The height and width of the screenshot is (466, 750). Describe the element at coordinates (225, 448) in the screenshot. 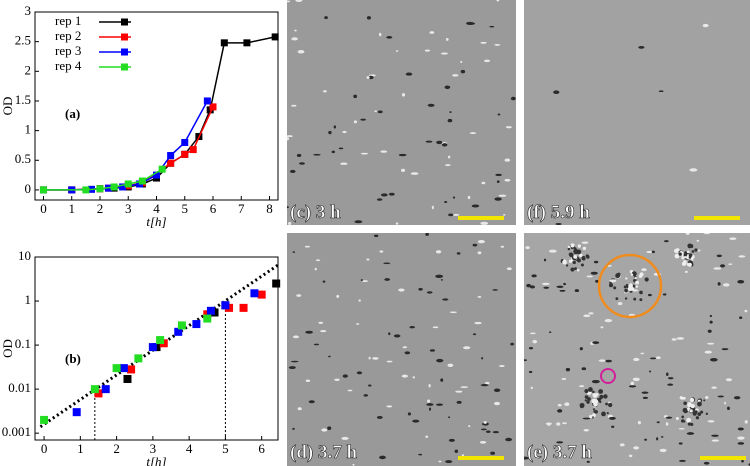

I see `x-tick-label: 5` at that location.